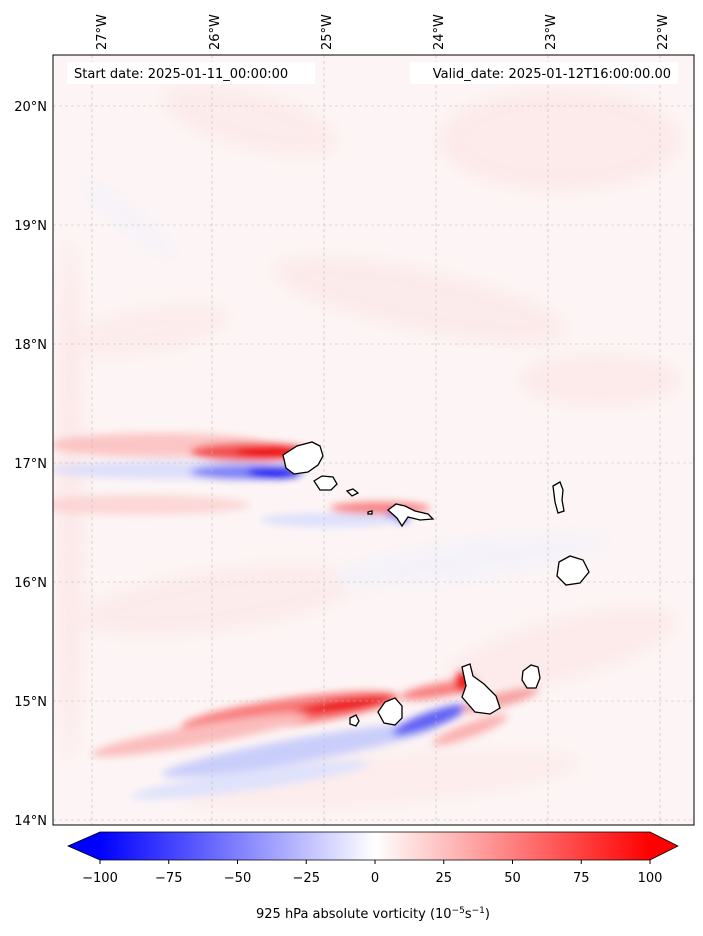 This screenshot has height=936, width=703. What do you see at coordinates (551, 32) in the screenshot?
I see `lon-label-23w: 23°W` at bounding box center [551, 32].